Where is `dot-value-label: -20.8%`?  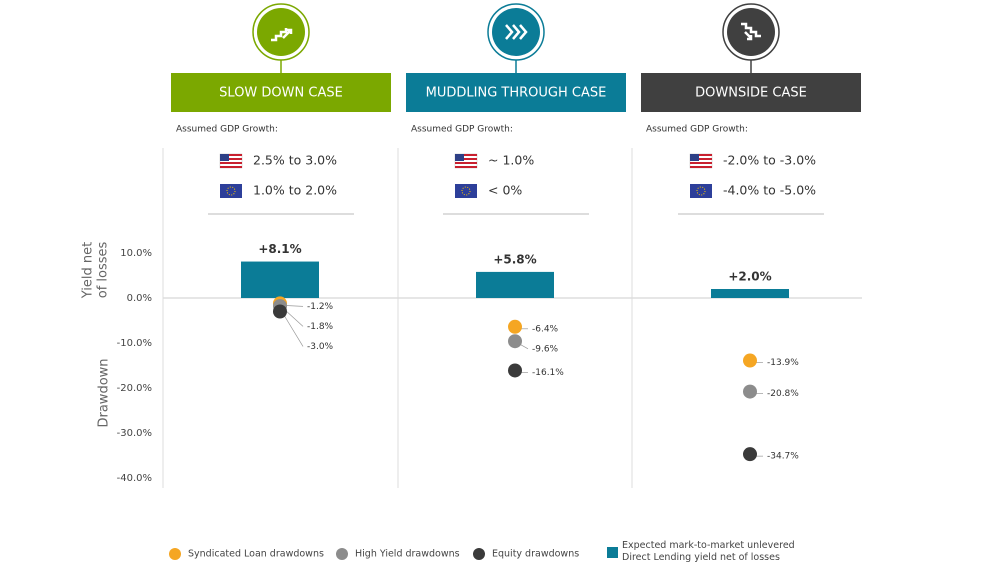 dot-value-label: -20.8% is located at coordinates (783, 394).